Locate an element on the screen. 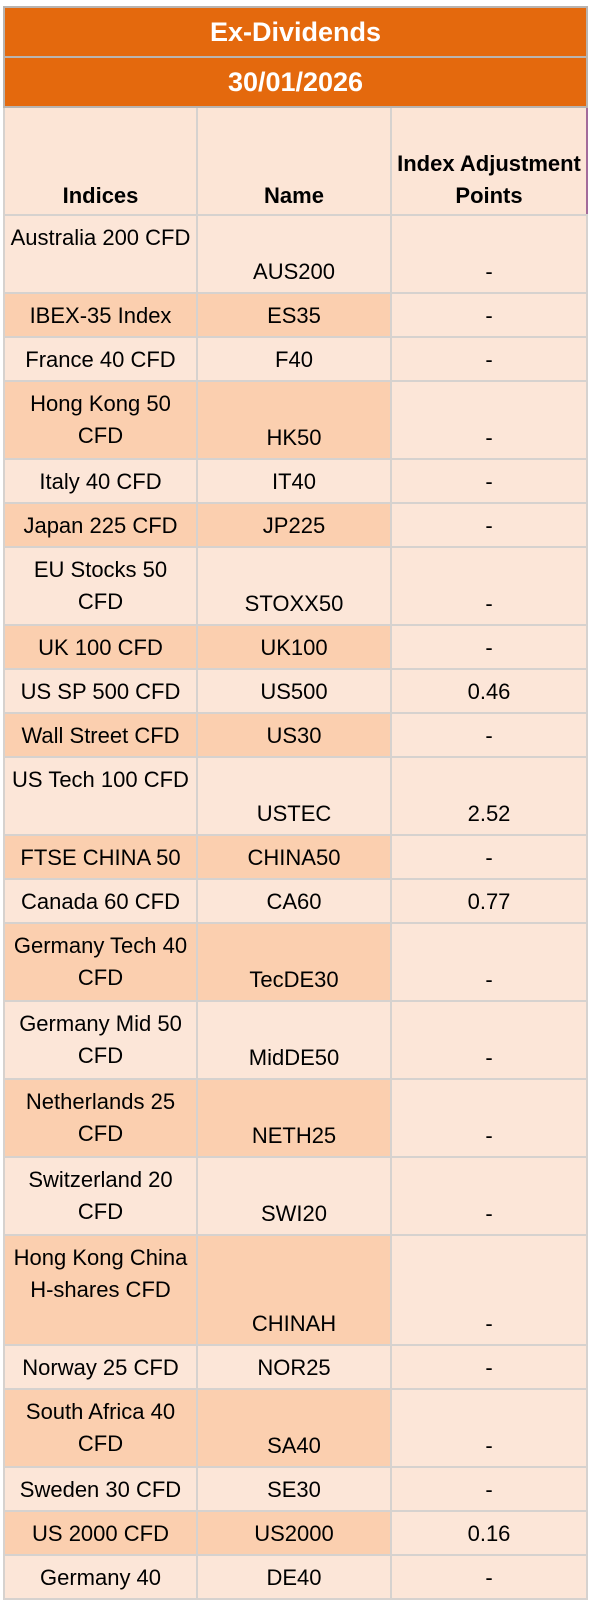 The image size is (598, 1600). name-cell: NOR25 is located at coordinates (294, 1367).